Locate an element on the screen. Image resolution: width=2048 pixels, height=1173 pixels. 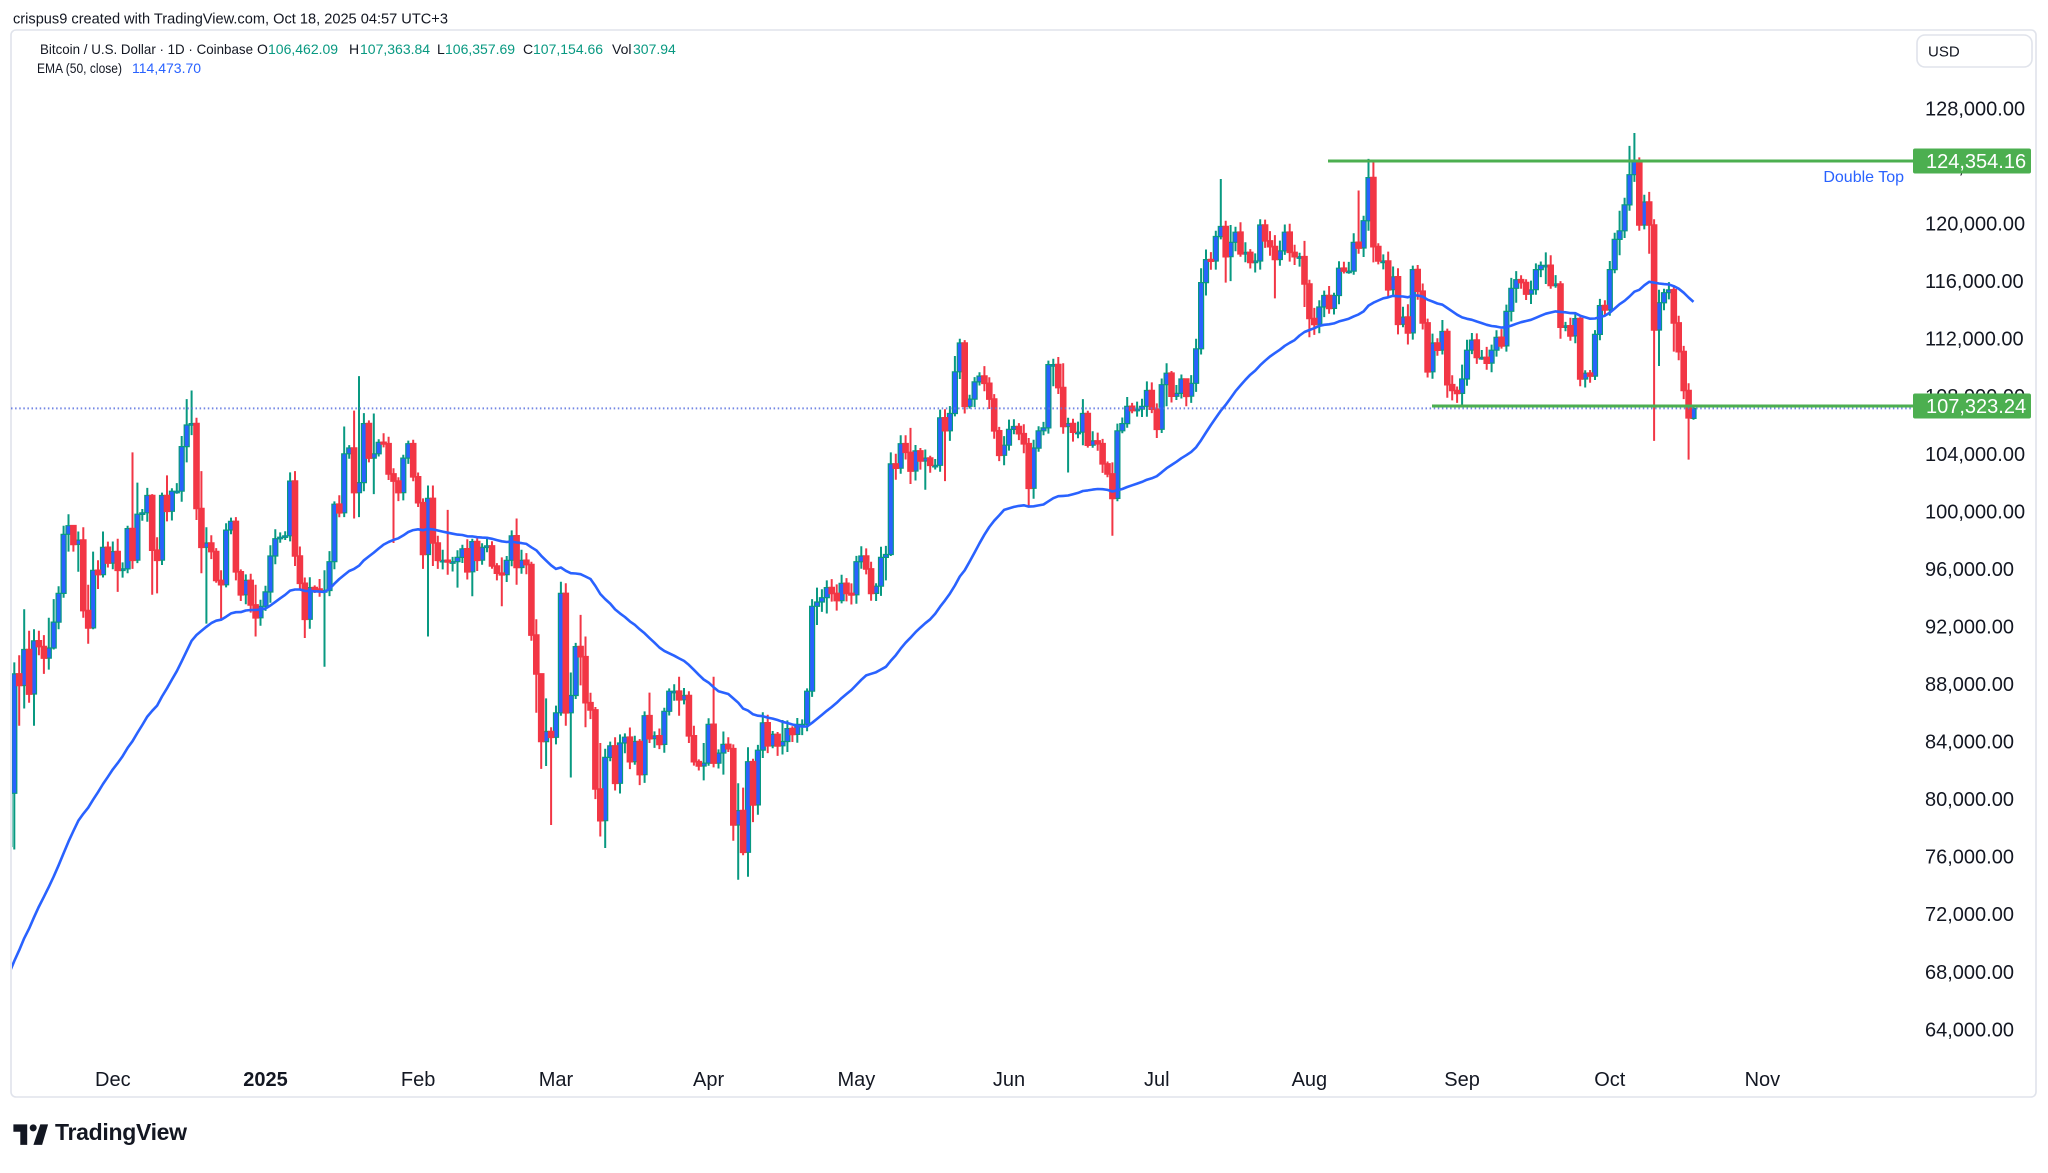
svg-text:Bitcoin / U.S. Dollar · 1D · C: Bitcoin / U.S. Dollar · 1D · Coinbase is located at coordinates (146, 49).